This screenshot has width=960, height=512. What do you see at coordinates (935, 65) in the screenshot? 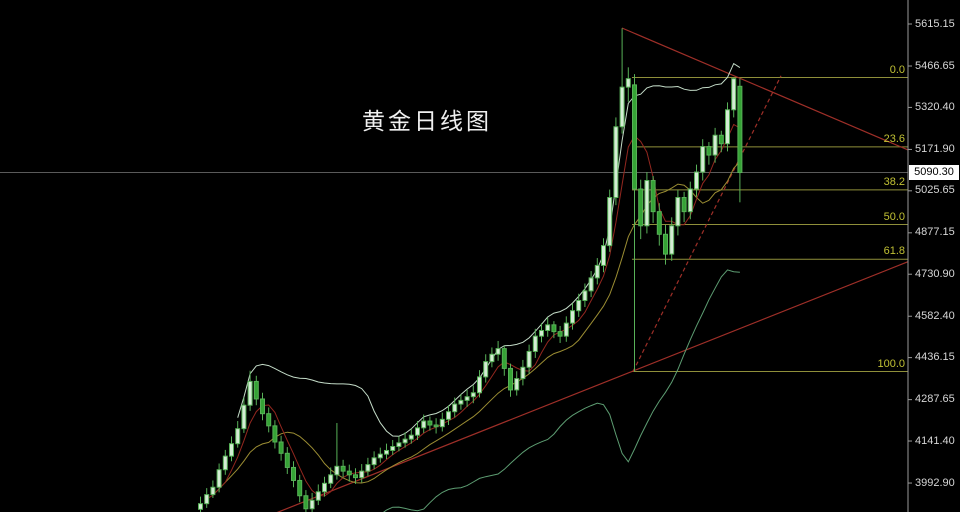
I see `price-axis-label: 5466.65` at bounding box center [935, 65].